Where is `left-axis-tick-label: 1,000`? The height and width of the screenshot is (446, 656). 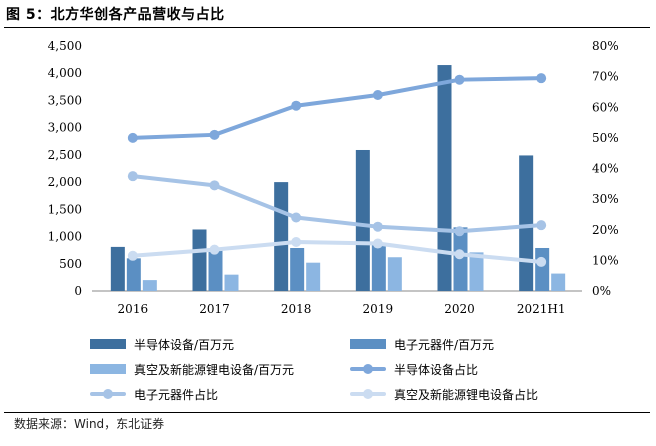 left-axis-tick-label: 1,000 is located at coordinates (65, 237).